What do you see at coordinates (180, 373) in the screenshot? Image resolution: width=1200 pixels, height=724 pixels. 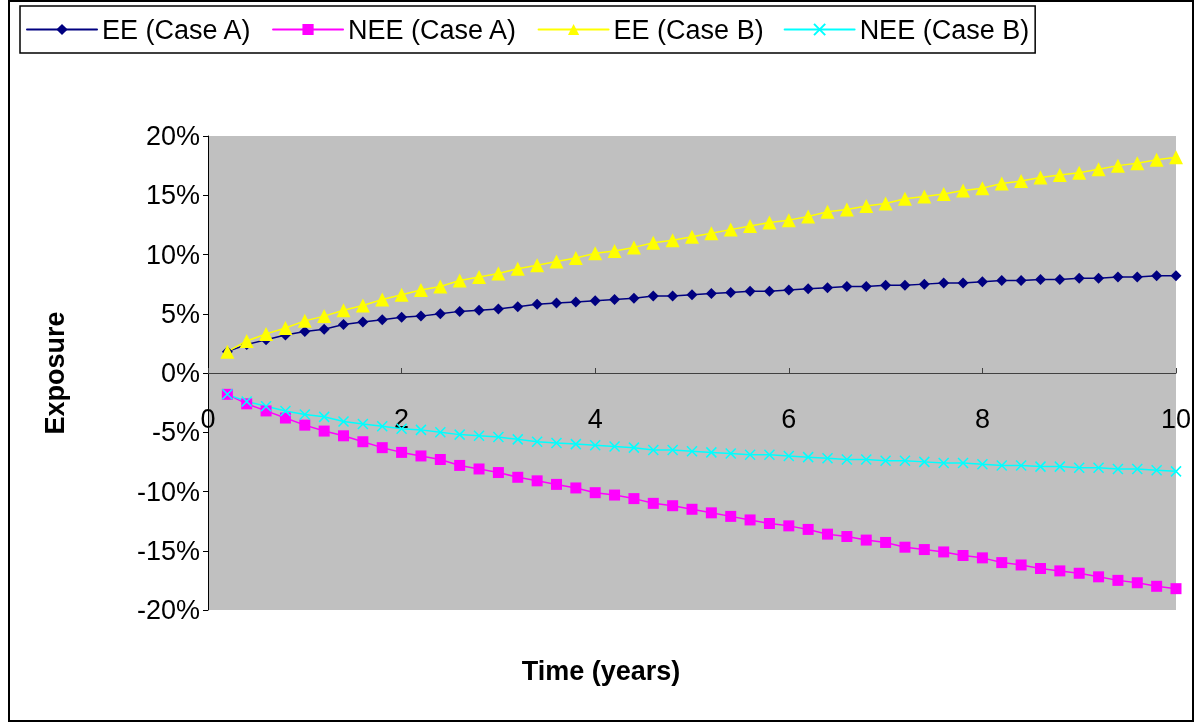 I see `y-tick-label: 0%` at bounding box center [180, 373].